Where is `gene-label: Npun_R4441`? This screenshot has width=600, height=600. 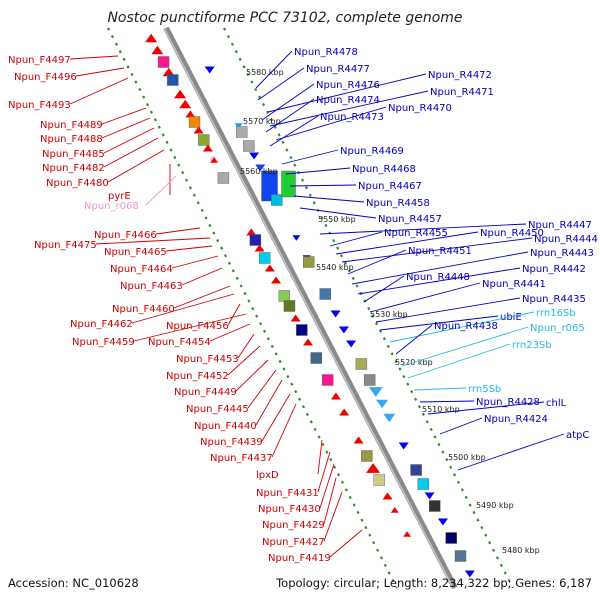 gene-label: Npun_R4441 is located at coordinates (514, 284).